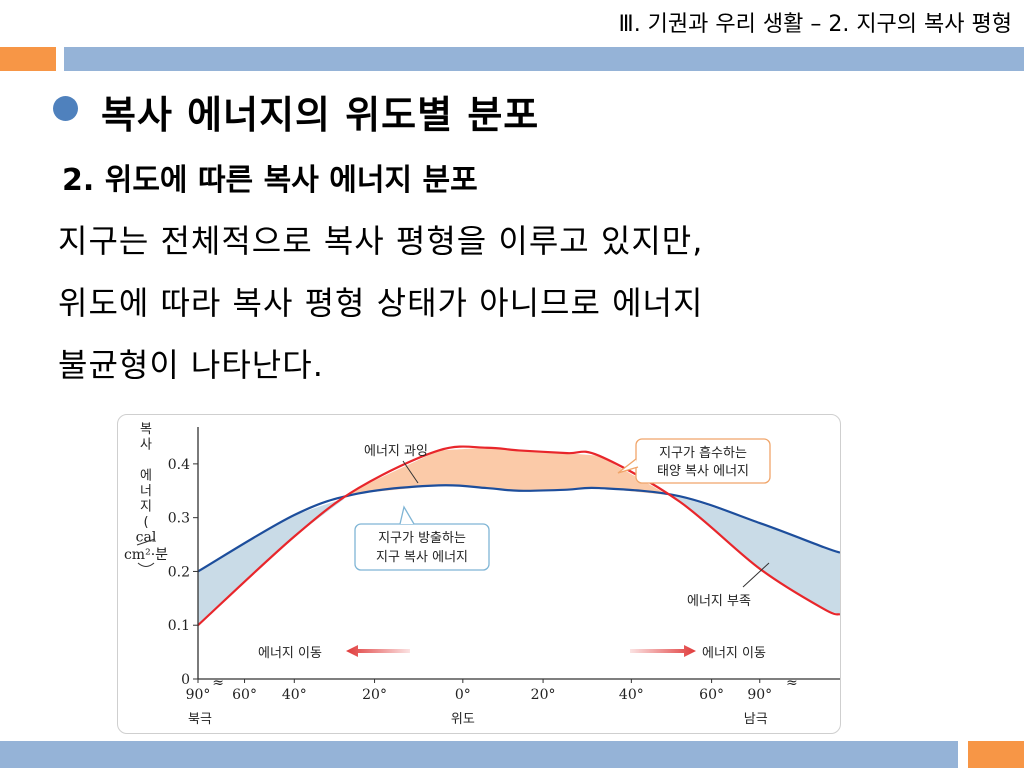  What do you see at coordinates (815, 24) in the screenshot?
I see `header-breadcrumb: Ⅲ. 기권과 우리 생활 – 2. 지구의 복사 평형` at bounding box center [815, 24].